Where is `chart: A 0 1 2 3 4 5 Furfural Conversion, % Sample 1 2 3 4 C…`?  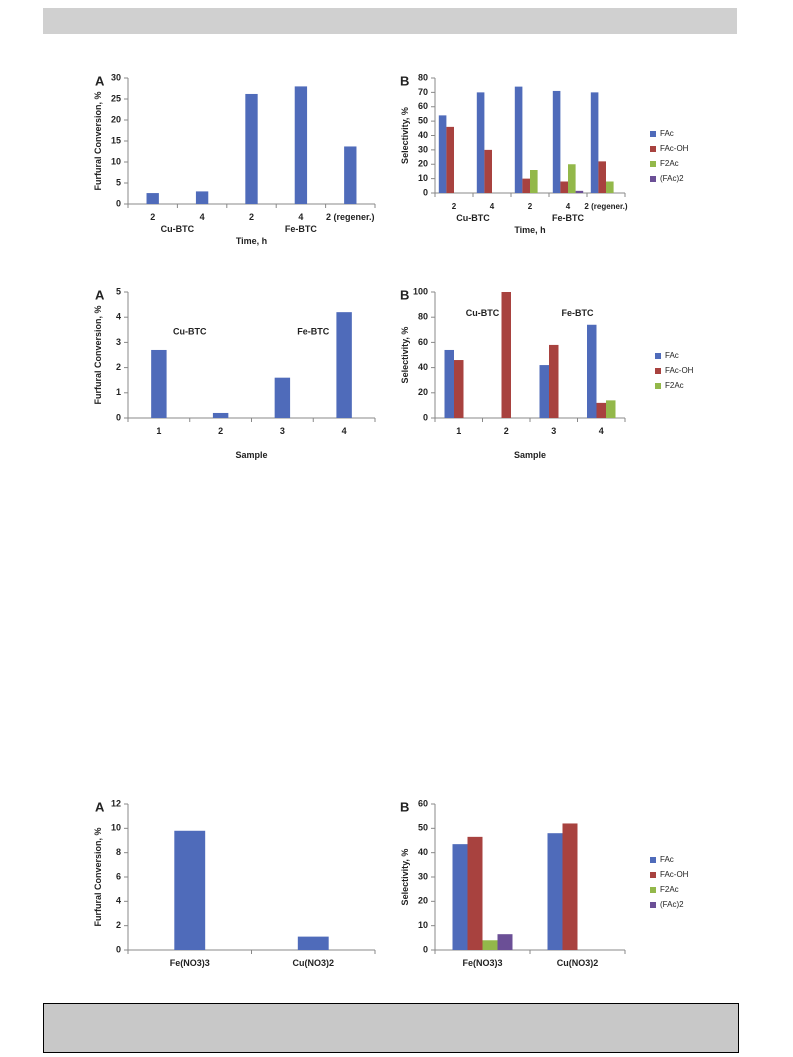 chart: A 0 1 2 3 4 5 Furfural Conversion, % Sample 1 2 3 4 C… is located at coordinates (234, 373).